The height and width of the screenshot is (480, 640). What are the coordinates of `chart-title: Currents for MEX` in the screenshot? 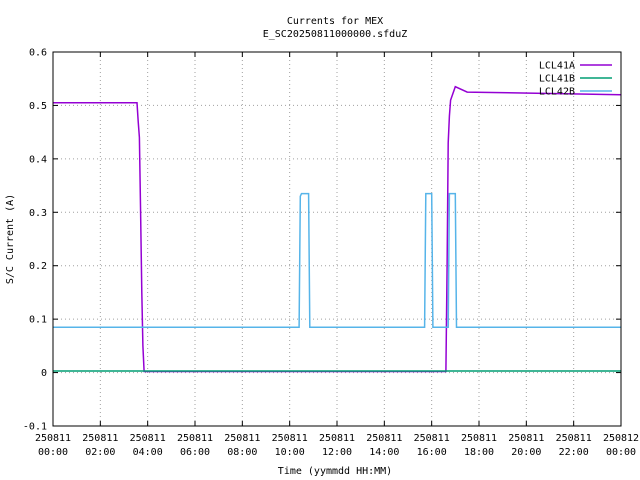 It's located at (335, 21).